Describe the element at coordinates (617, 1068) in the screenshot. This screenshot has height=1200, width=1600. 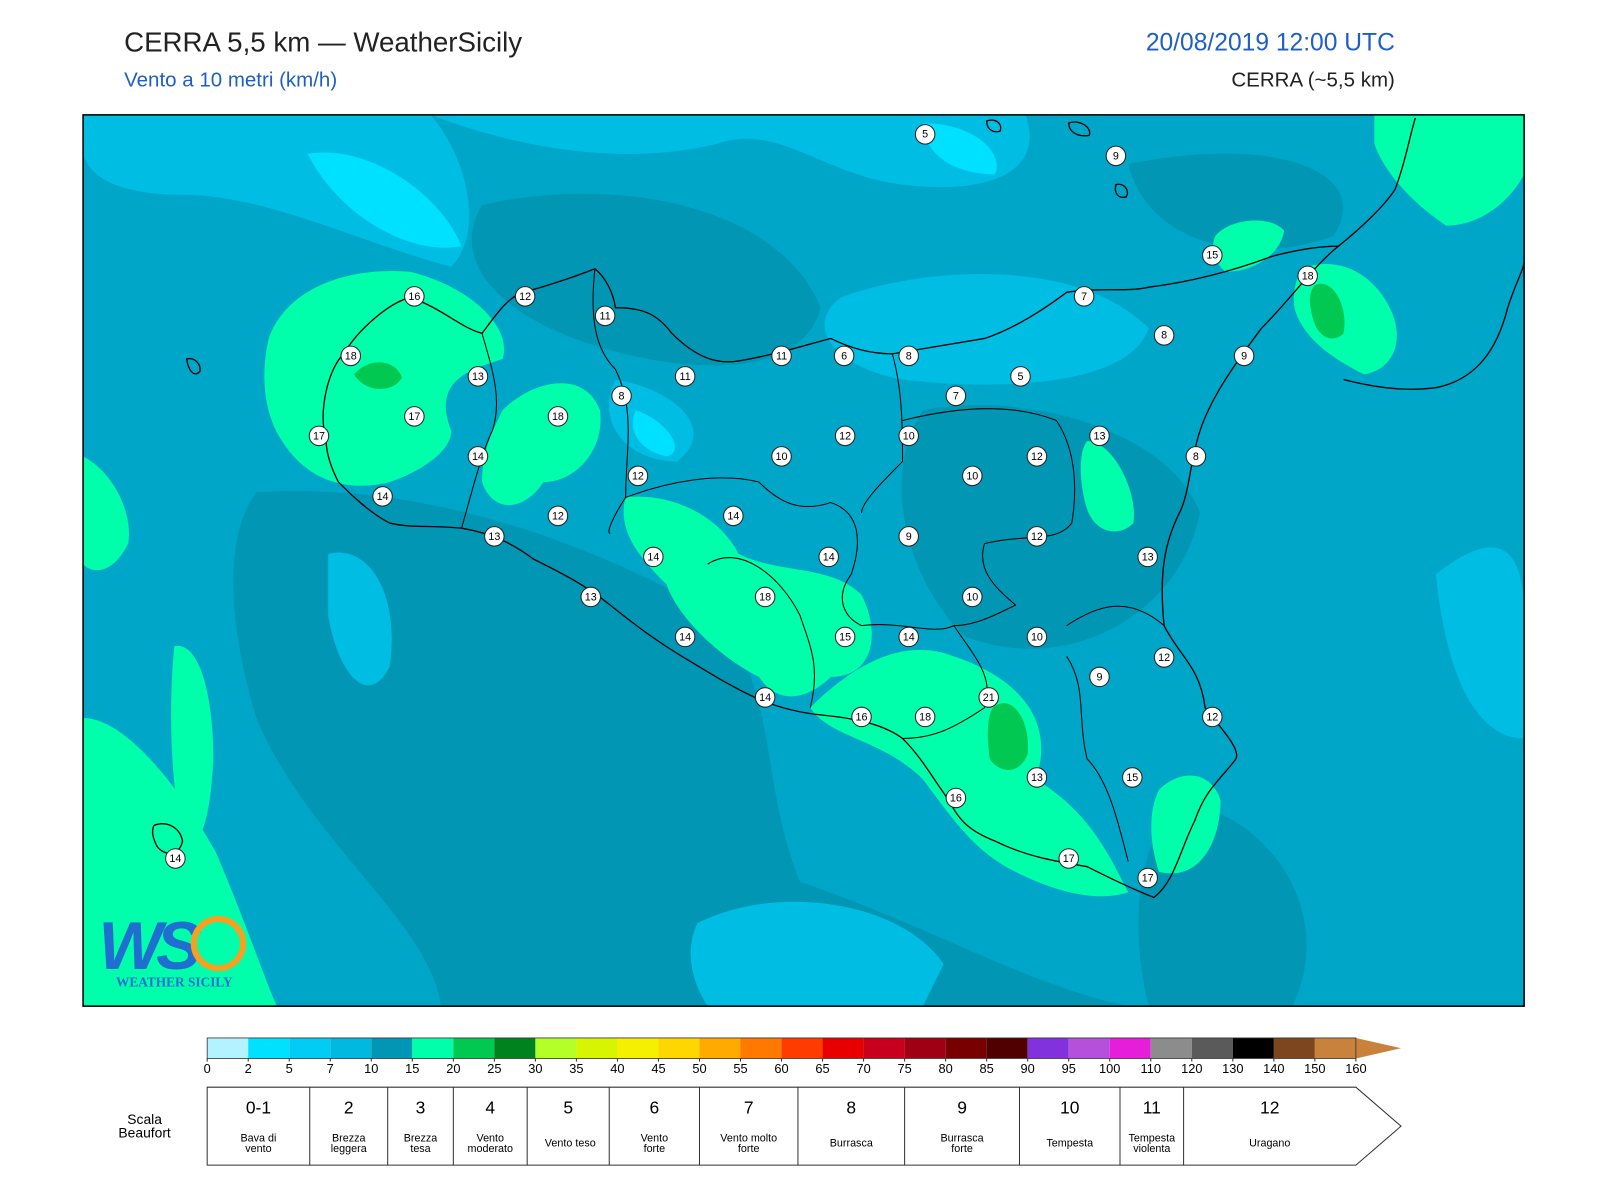
I see `colorbar-tick-label: 40` at that location.